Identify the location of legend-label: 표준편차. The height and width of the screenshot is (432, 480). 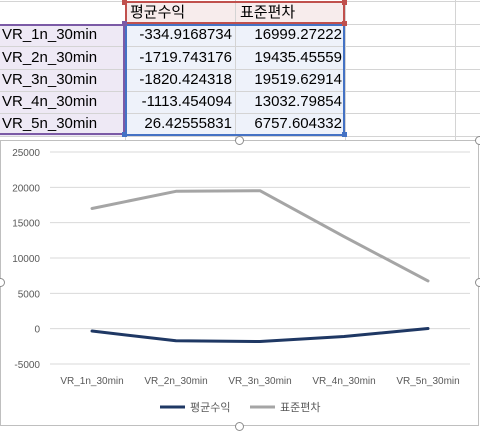
(300, 407).